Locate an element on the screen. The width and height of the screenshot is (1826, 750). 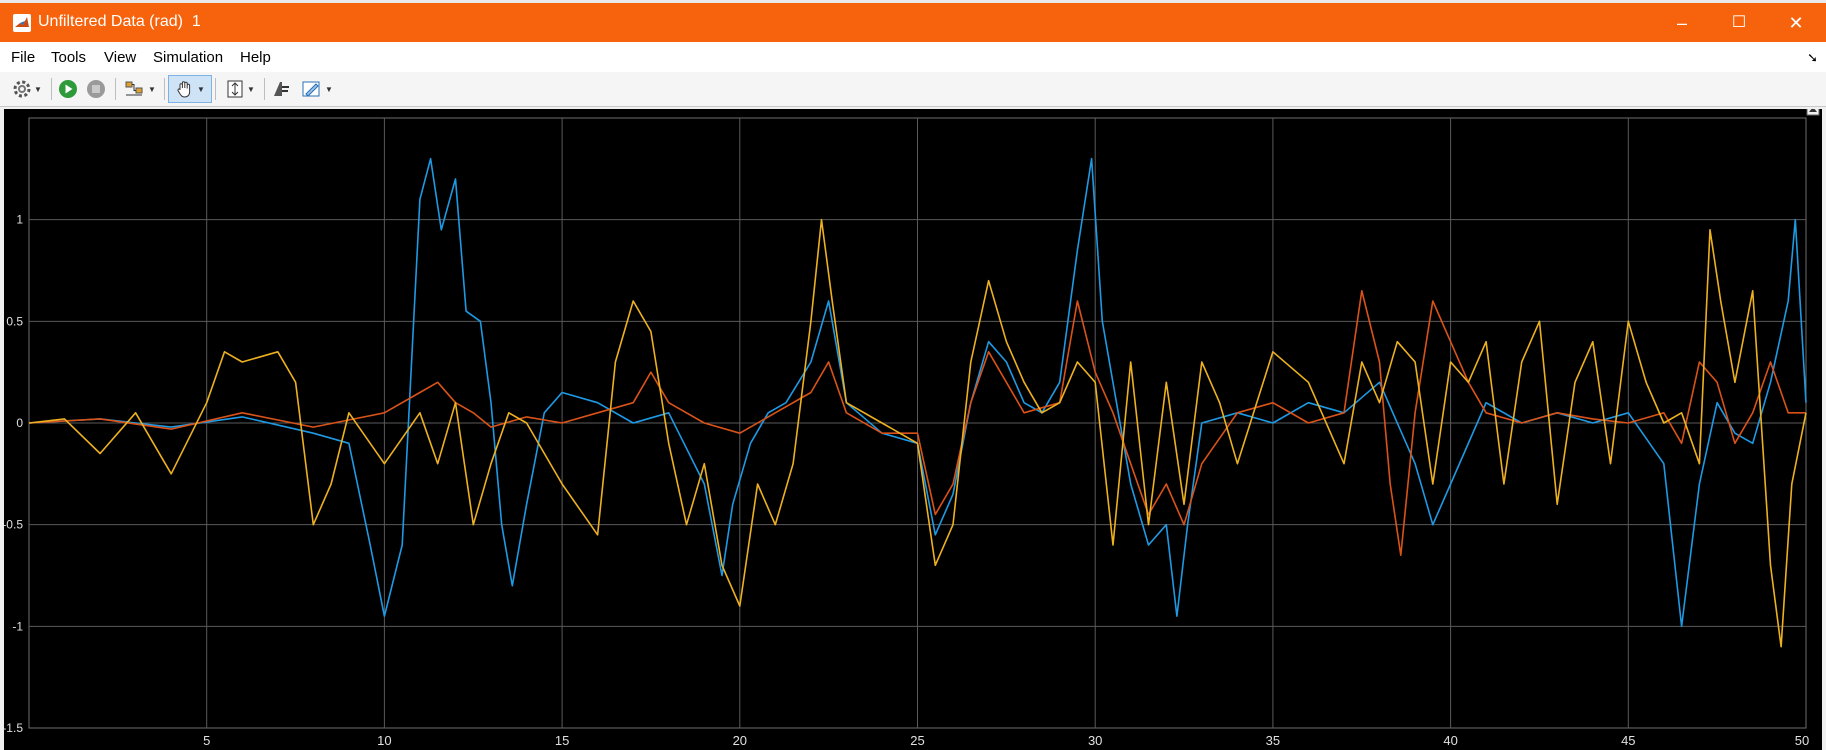
y-tick-label: 0.5 is located at coordinates (14, 321).